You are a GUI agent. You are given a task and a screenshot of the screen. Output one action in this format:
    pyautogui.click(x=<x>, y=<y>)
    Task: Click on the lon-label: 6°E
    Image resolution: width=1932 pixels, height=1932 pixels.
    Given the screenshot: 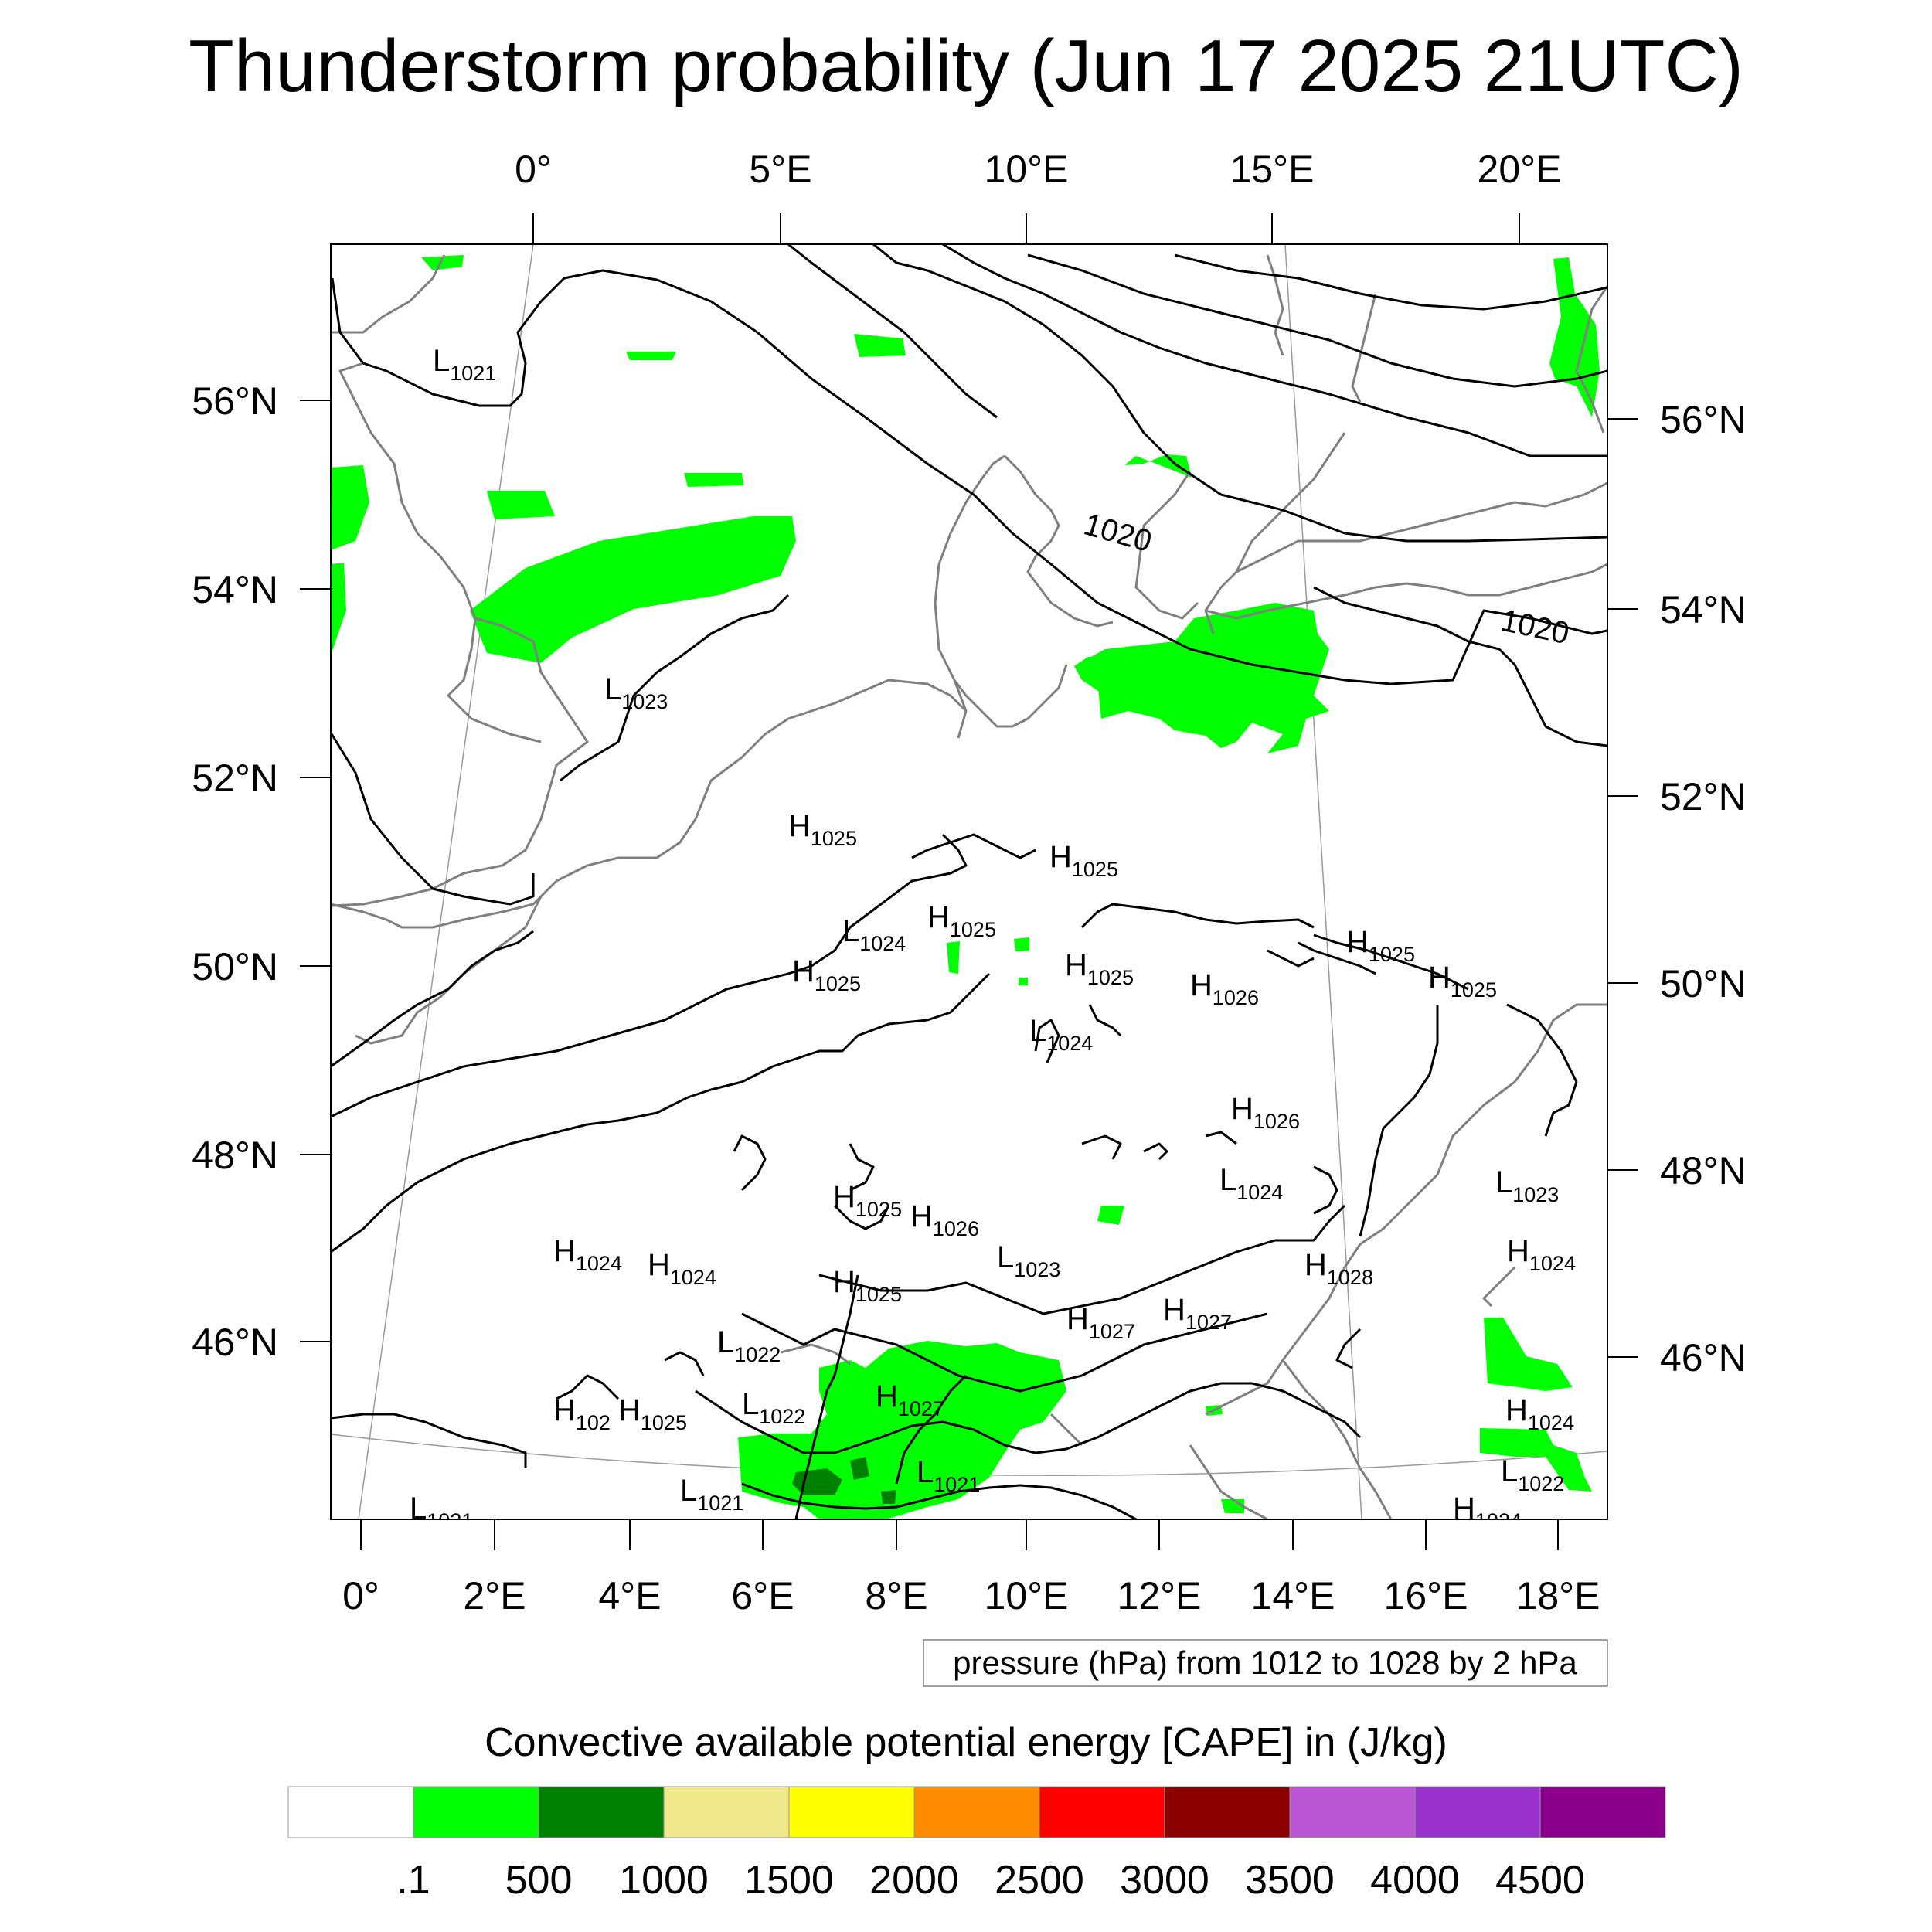 What is the action you would take?
    pyautogui.click(x=763, y=1596)
    